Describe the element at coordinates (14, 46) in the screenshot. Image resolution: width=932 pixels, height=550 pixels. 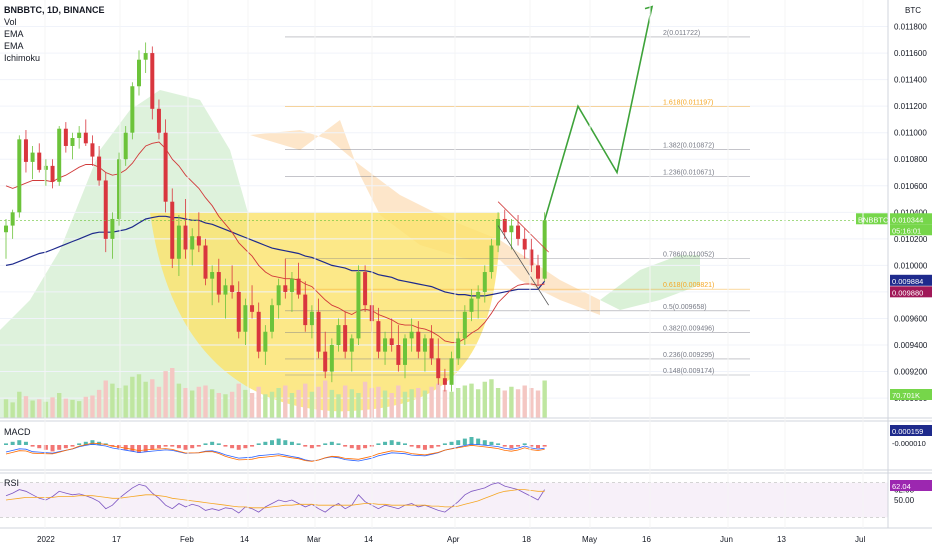
I see `legend-ema-2: EMA` at that location.